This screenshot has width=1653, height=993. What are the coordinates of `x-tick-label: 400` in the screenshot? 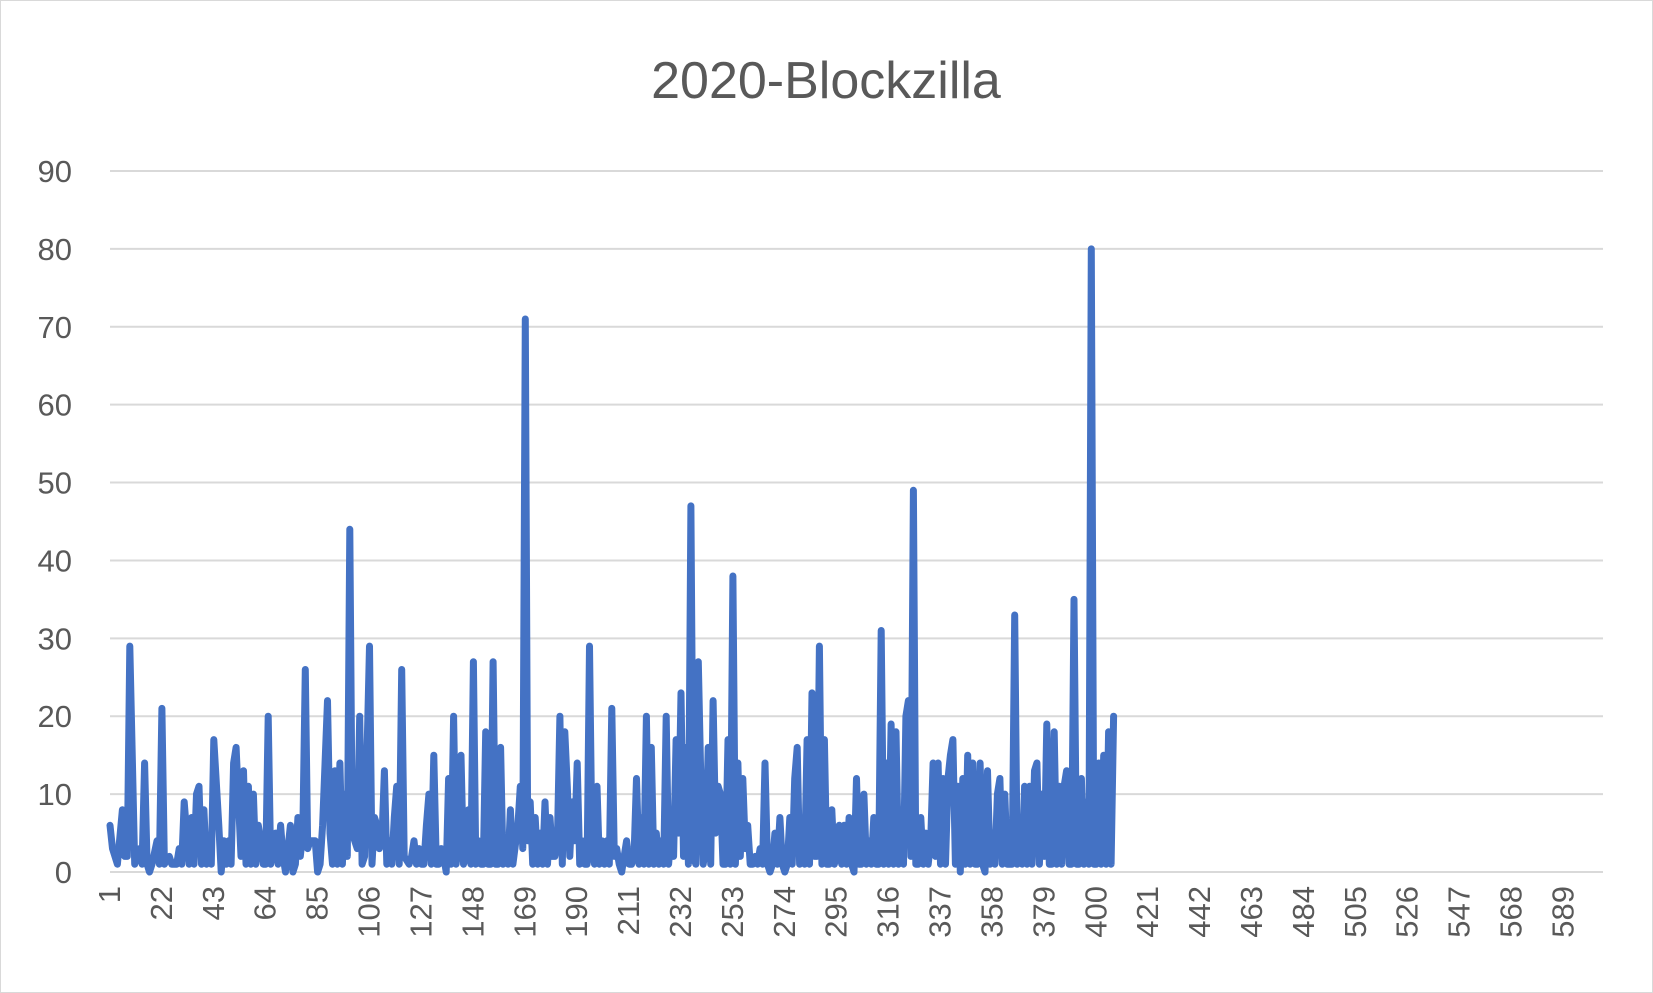 It's located at (1095, 912).